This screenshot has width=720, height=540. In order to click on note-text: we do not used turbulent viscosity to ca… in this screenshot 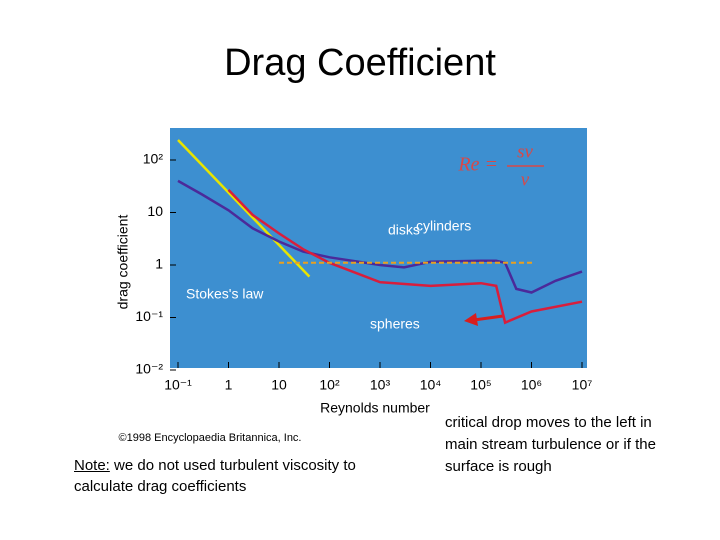, I will do `click(215, 476)`.